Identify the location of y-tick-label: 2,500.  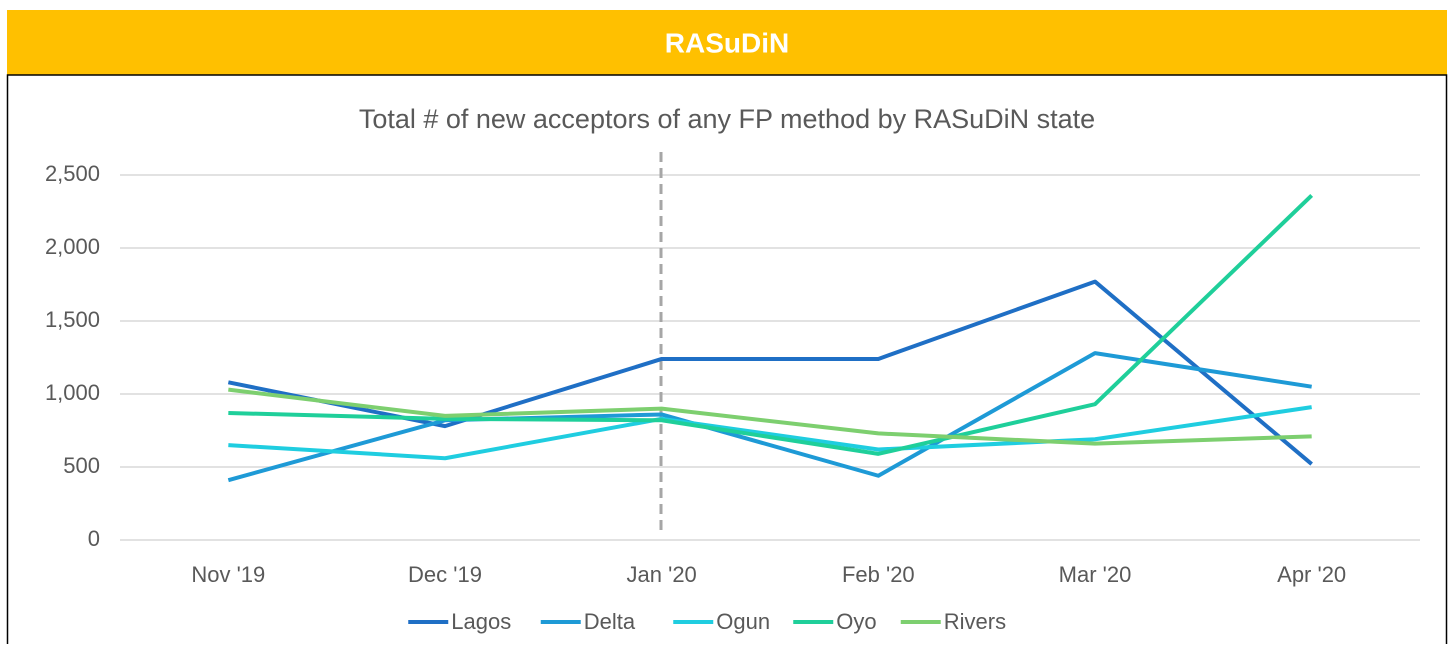
(72, 173).